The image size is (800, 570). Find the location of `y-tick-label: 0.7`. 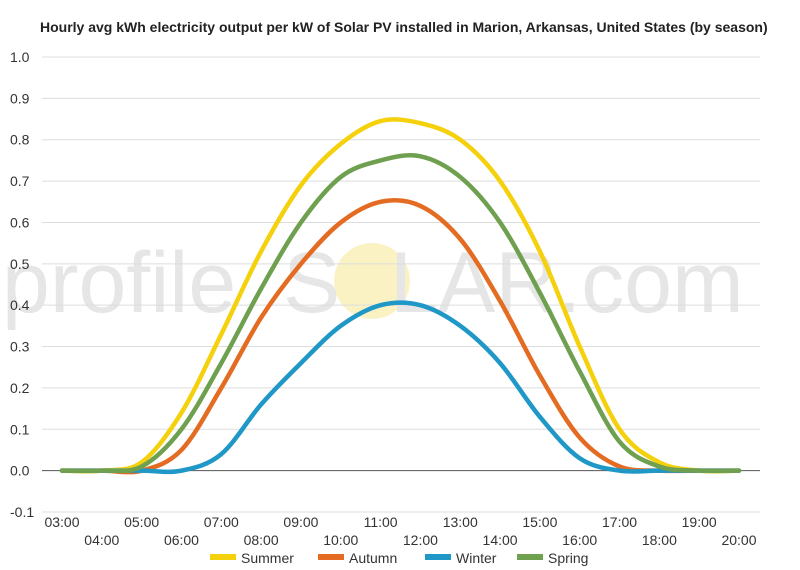

y-tick-label: 0.7 is located at coordinates (20, 181).